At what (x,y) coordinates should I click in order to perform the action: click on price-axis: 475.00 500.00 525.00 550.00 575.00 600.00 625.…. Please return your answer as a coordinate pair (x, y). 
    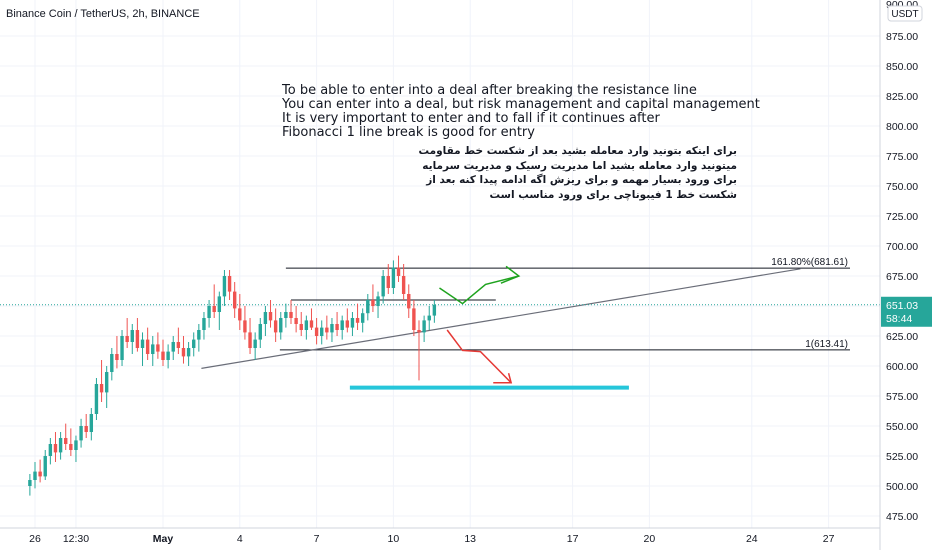
    Looking at the image, I should click on (905, 275).